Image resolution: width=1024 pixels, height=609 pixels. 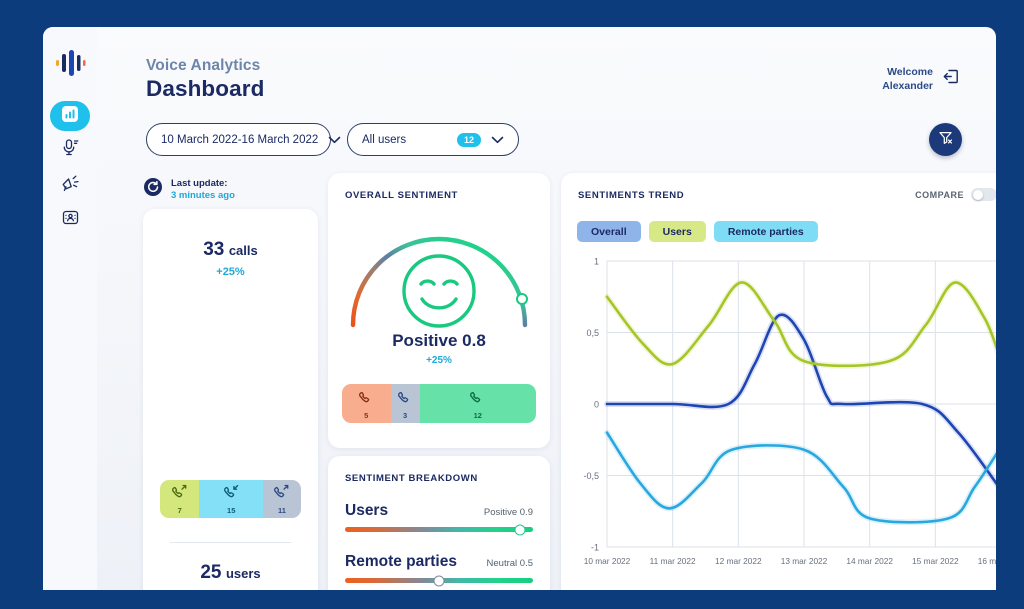 I want to click on segment-neutral: 3, so click(x=405, y=403).